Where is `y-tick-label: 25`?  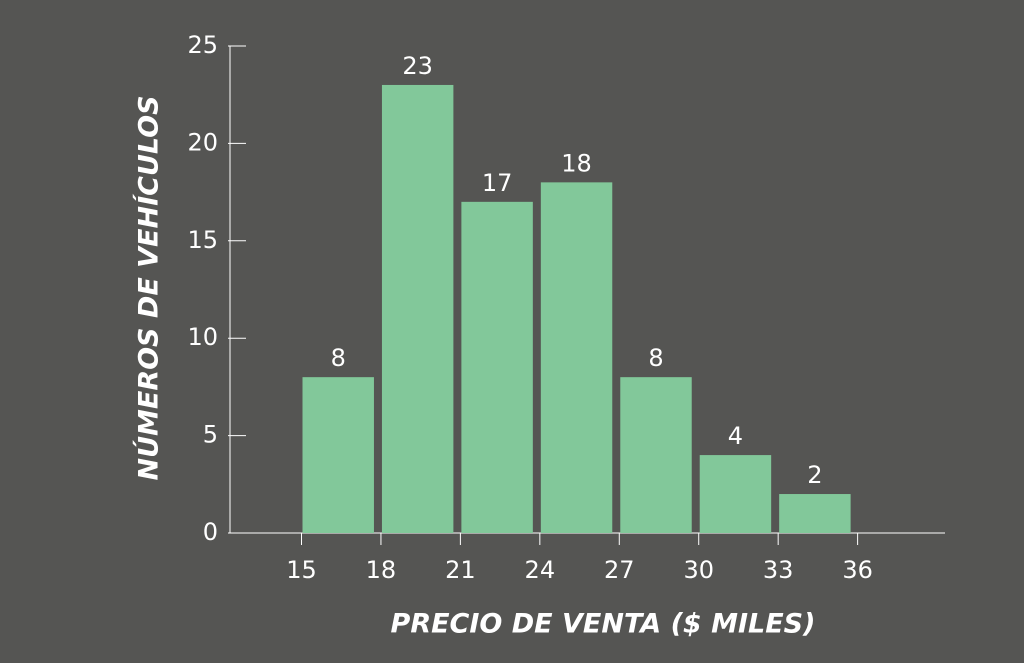 y-tick-label: 25 is located at coordinates (202, 45).